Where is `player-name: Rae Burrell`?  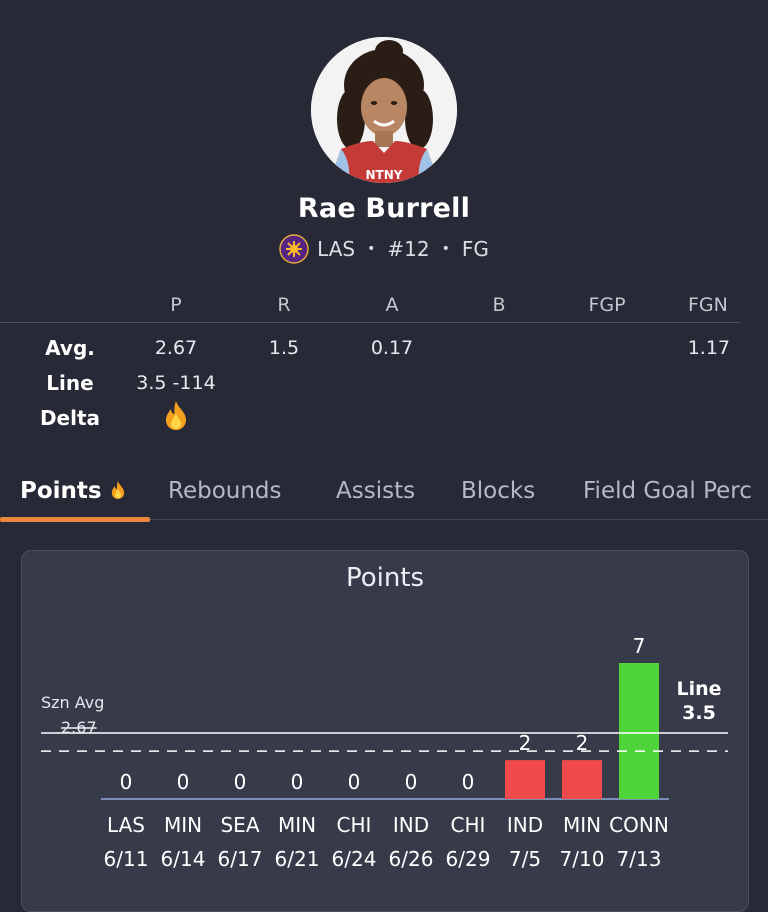 player-name: Rae Burrell is located at coordinates (384, 208).